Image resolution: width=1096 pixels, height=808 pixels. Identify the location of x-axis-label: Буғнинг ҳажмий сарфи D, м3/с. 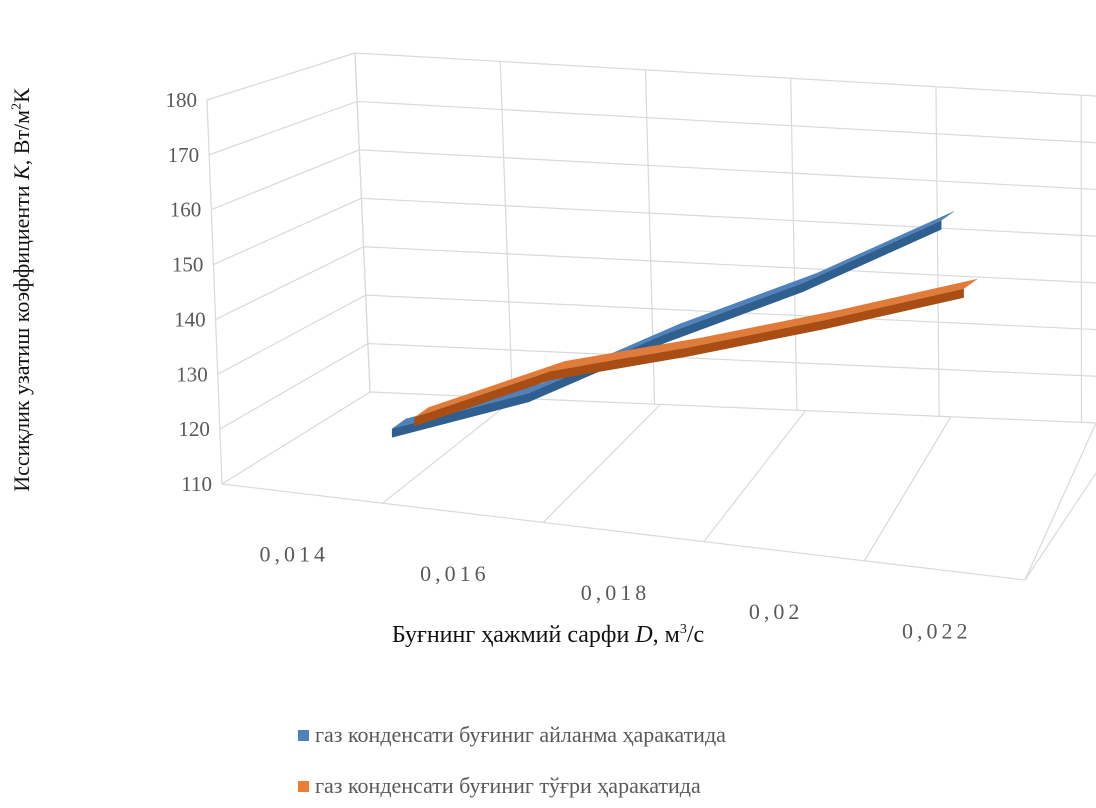
(548, 635).